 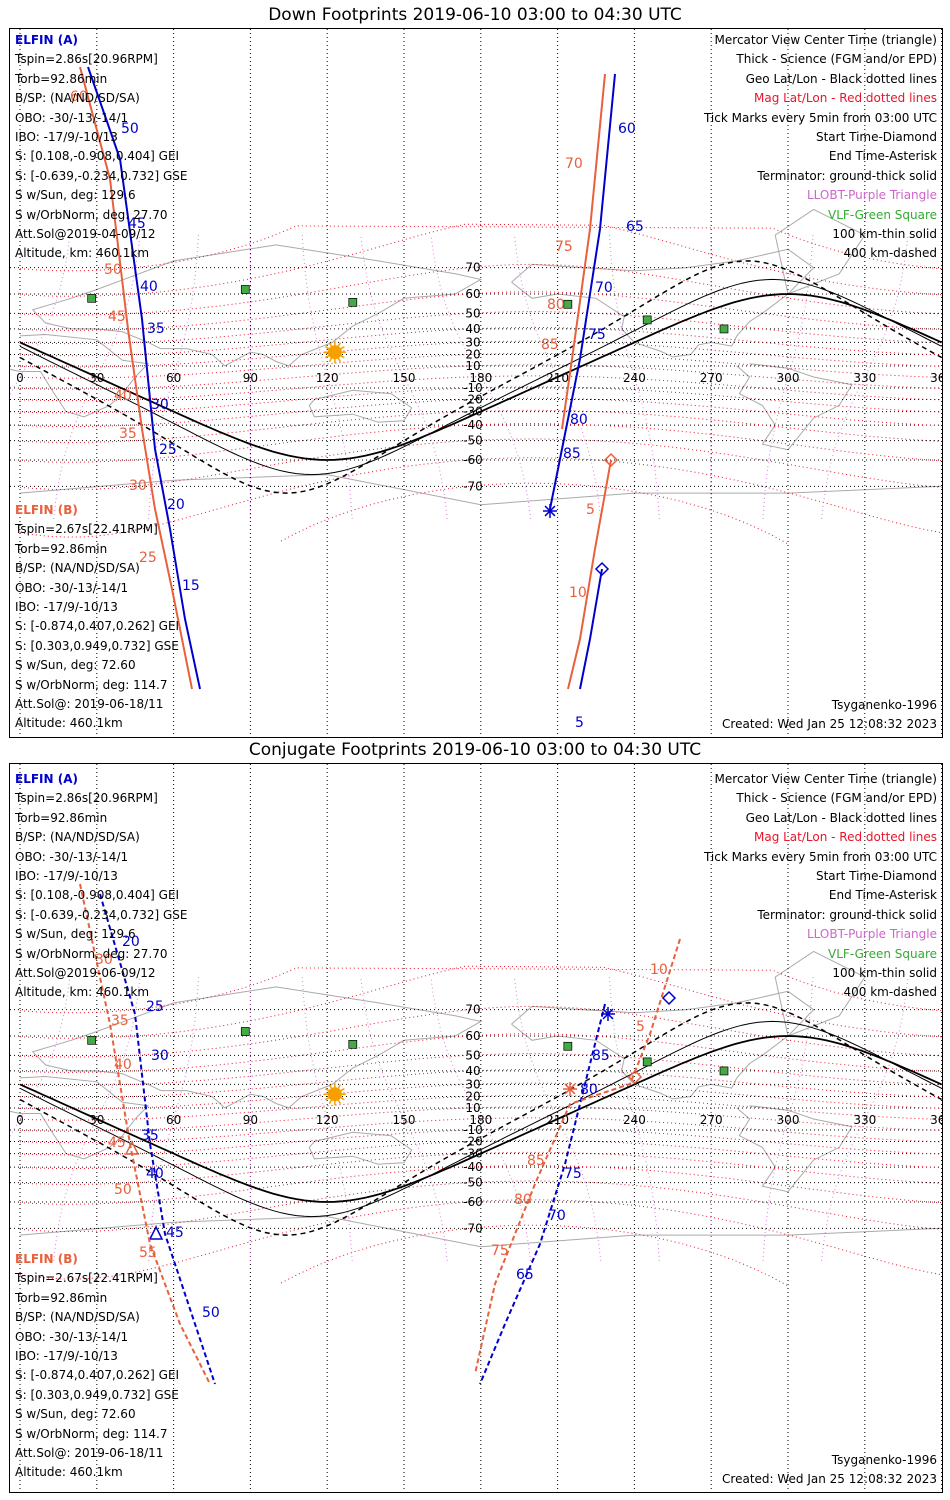 What do you see at coordinates (473, 388) in the screenshot?
I see `lat-tick-label: -10` at bounding box center [473, 388].